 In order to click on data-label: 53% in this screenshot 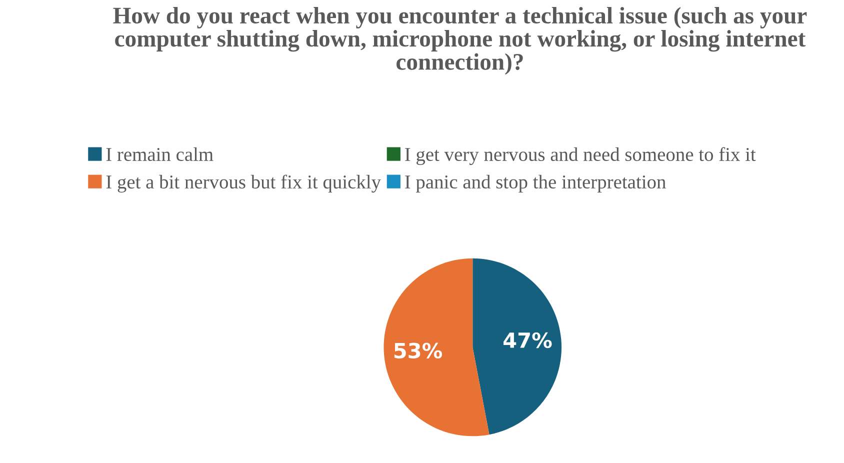, I will do `click(418, 350)`.